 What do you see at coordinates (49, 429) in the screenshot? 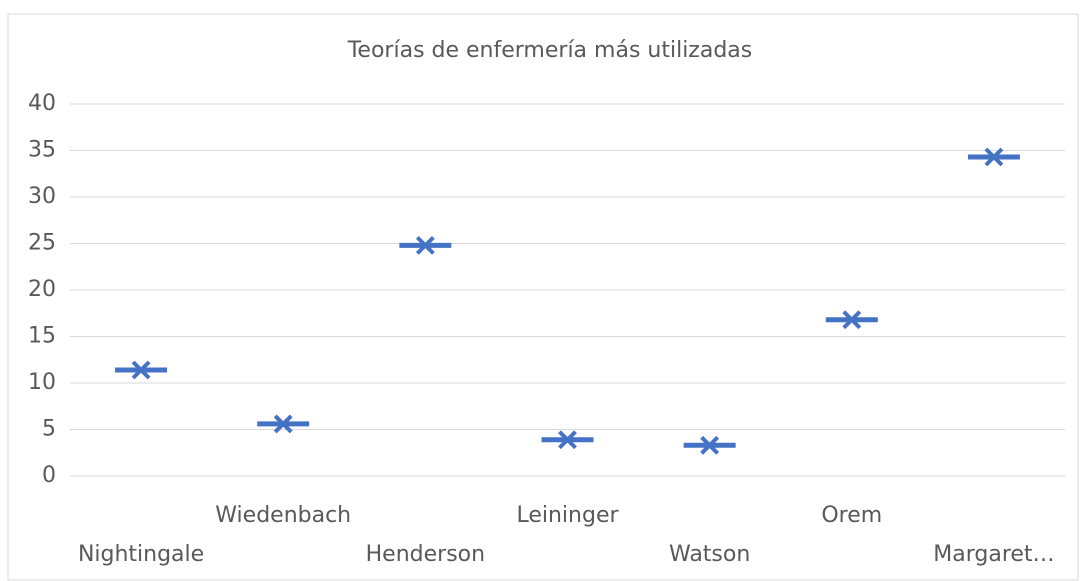
I see `y-tick-label: 5` at bounding box center [49, 429].